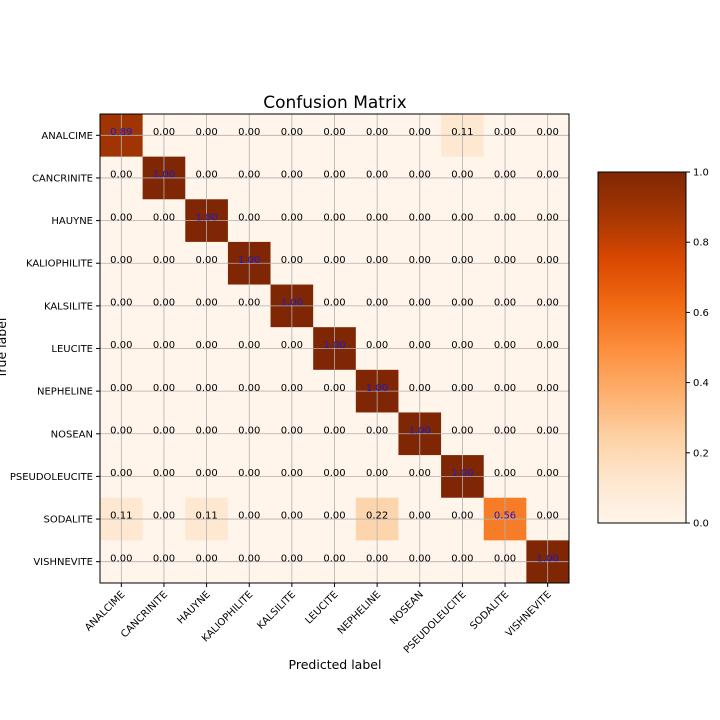 This screenshot has width=720, height=720. What do you see at coordinates (63, 562) in the screenshot?
I see `y-tick-label: VISHNEVITE` at bounding box center [63, 562].